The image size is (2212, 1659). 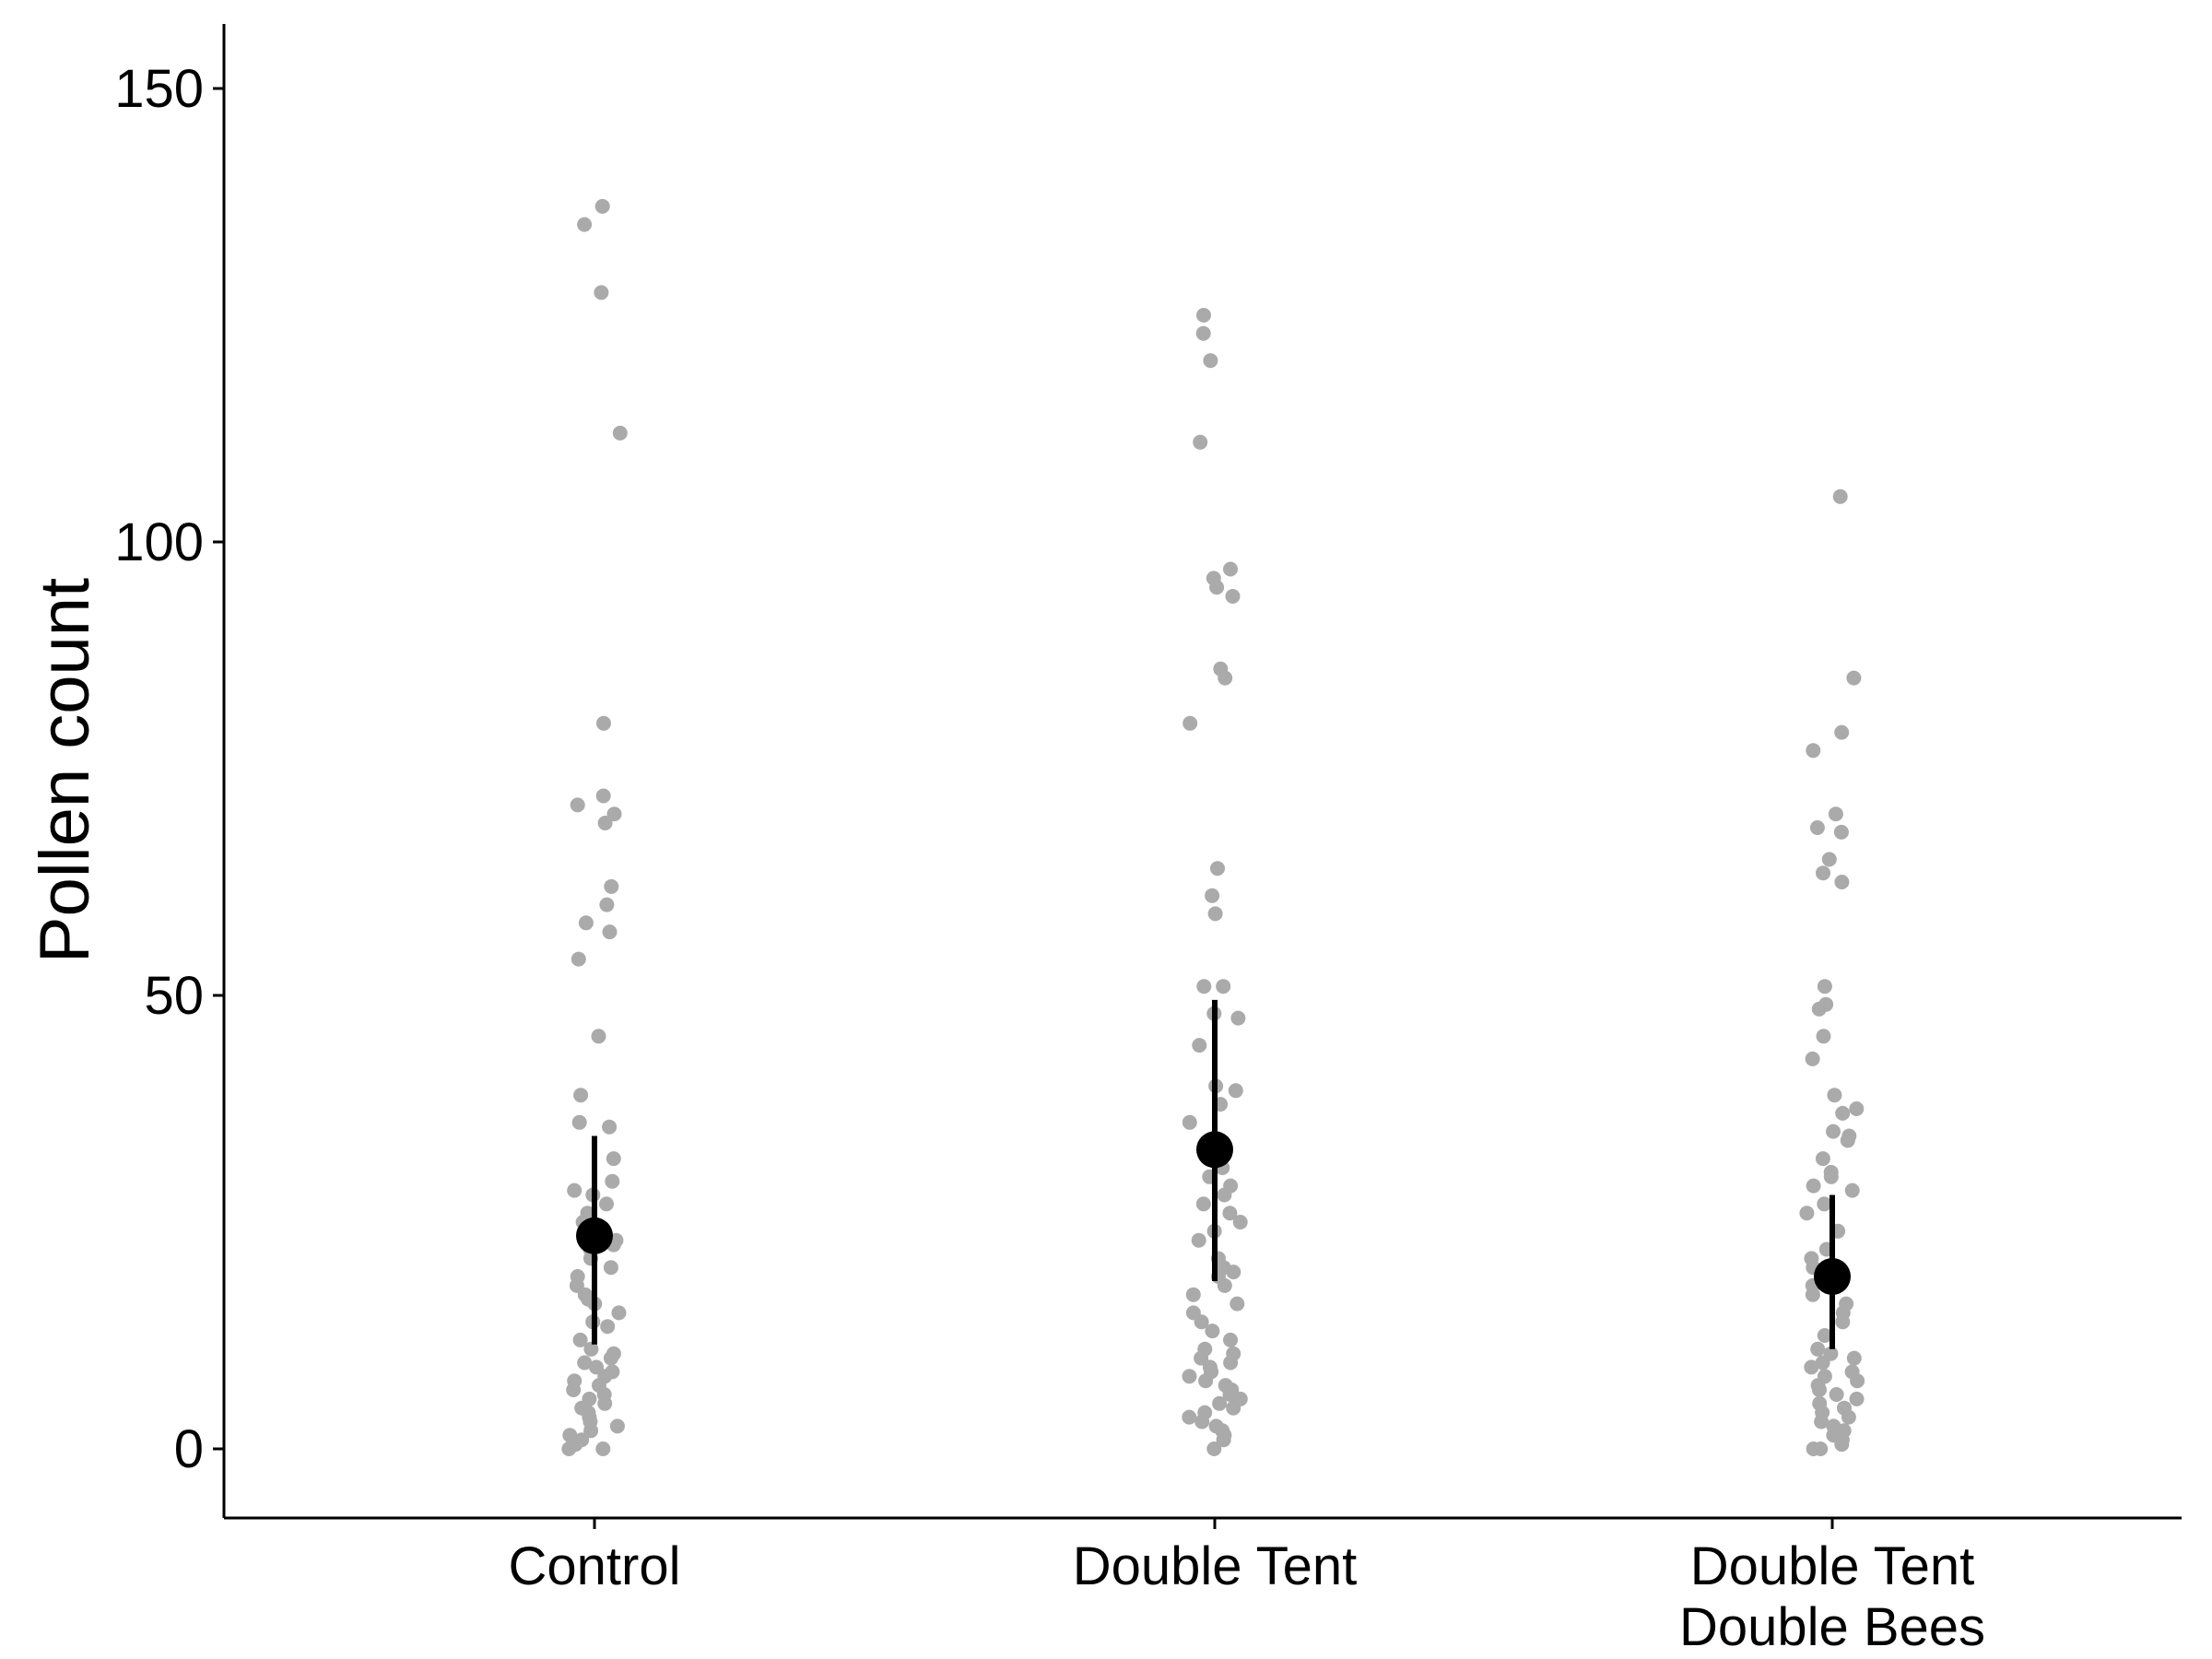 I want to click on x-tick-label-control: Control, so click(x=595, y=1566).